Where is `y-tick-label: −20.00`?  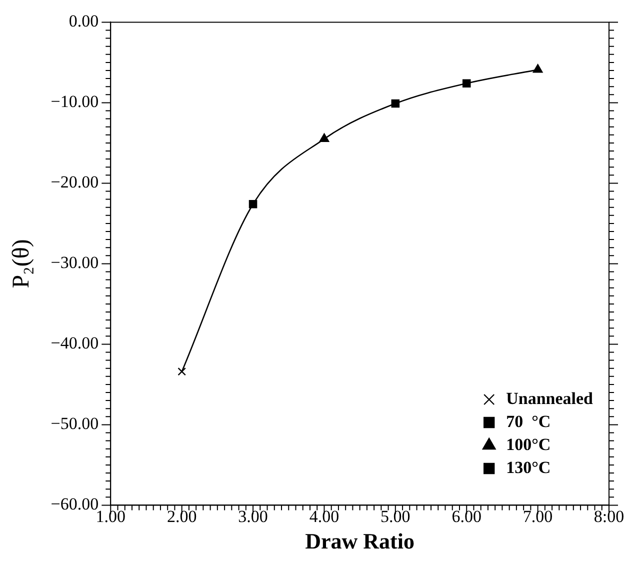
y-tick-label: −20.00 is located at coordinates (74, 182).